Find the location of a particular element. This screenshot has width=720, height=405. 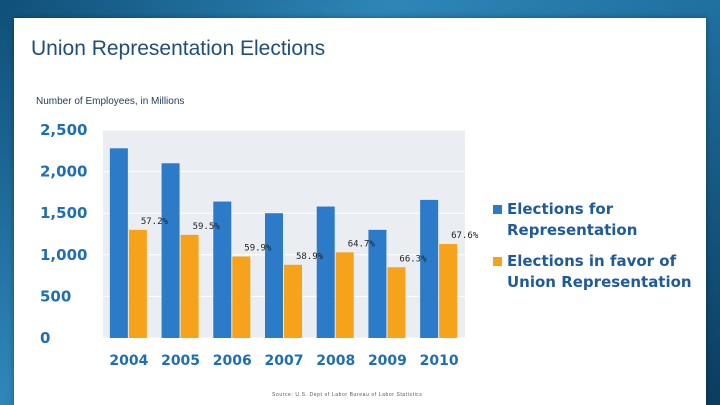

bar-in-favor-2007 is located at coordinates (293, 301).